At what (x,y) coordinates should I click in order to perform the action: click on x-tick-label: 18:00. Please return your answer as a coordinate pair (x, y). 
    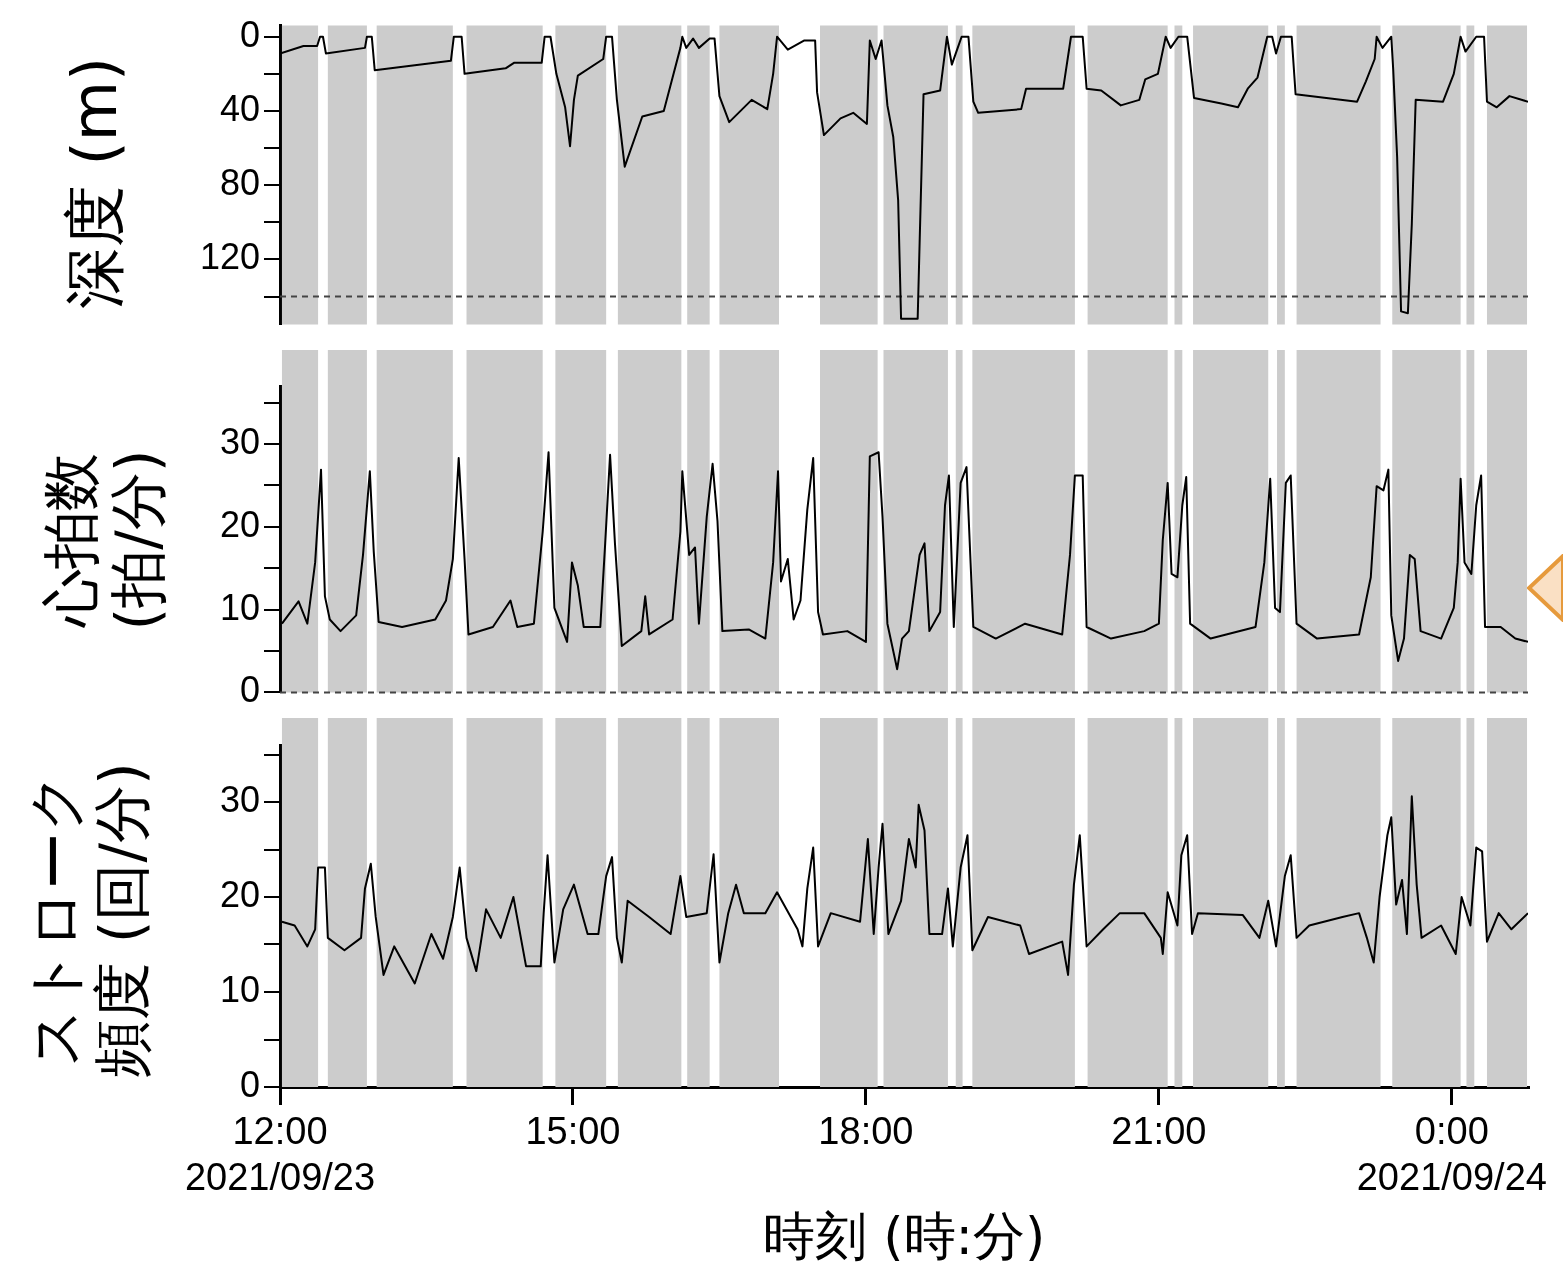
    Looking at the image, I should click on (866, 1131).